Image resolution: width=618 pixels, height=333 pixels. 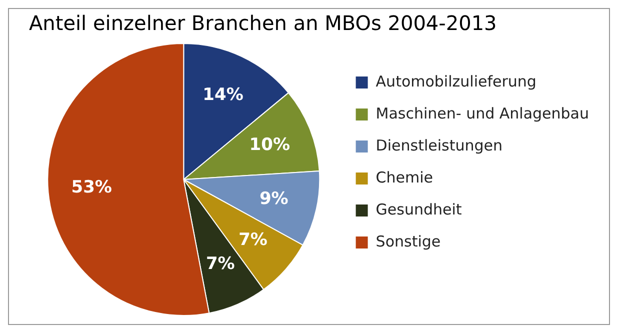 I want to click on data-label: 53%, so click(x=91, y=188).